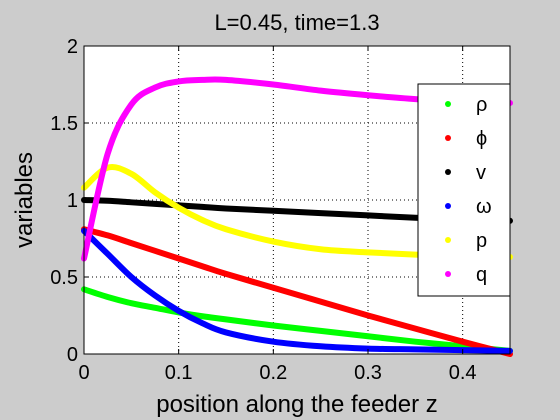 The height and width of the screenshot is (420, 560). I want to click on x-tick-label: 0, so click(83, 373).